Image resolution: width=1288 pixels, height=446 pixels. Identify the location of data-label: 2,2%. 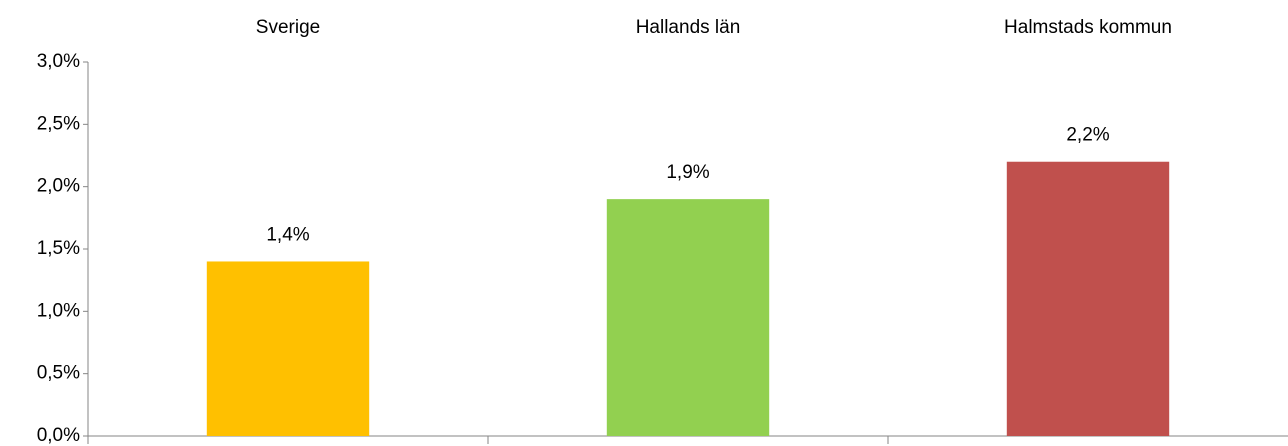
(1087, 135).